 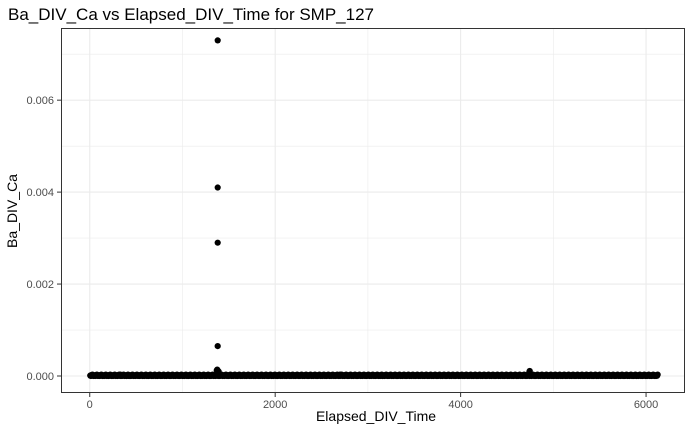 What do you see at coordinates (646, 405) in the screenshot?
I see `x-tick-label: 6000` at bounding box center [646, 405].